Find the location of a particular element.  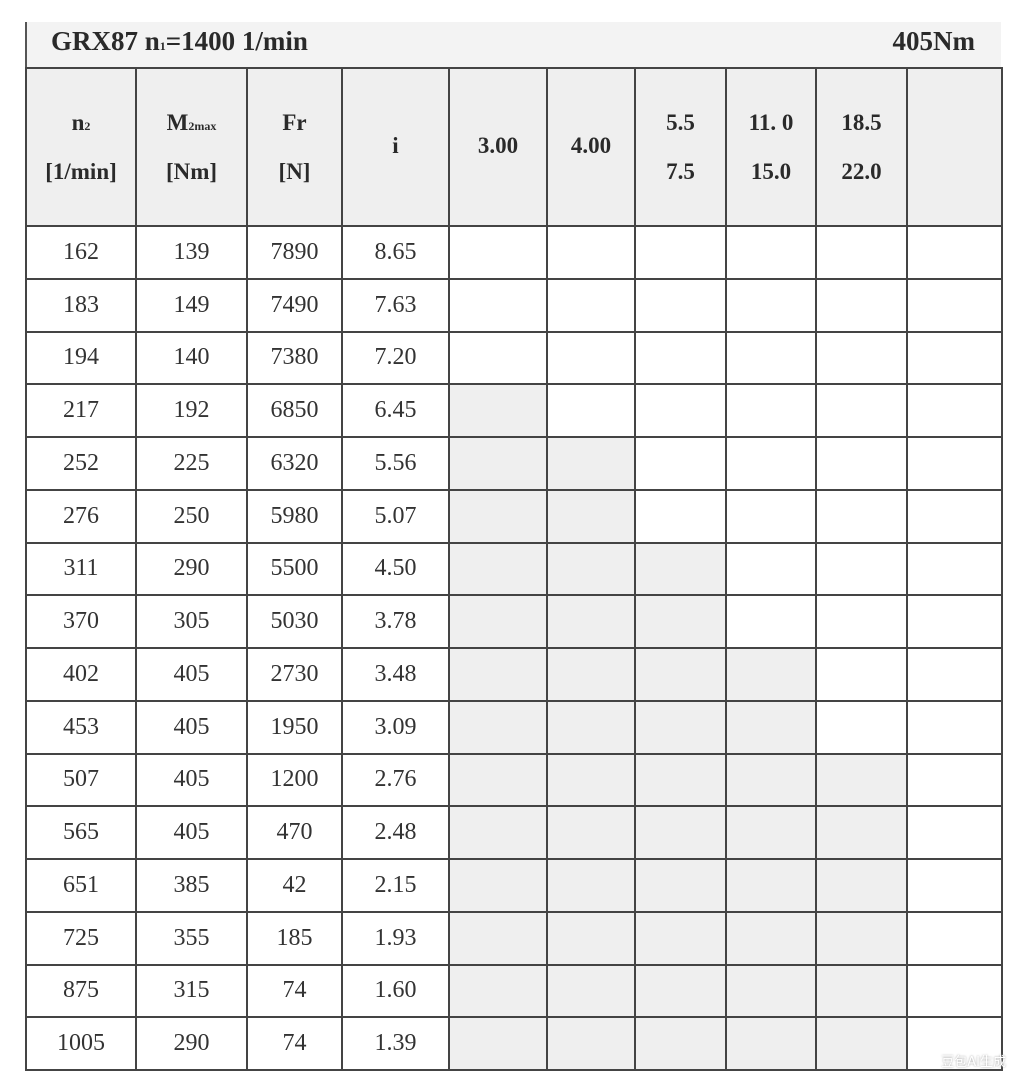

table-cell: 74 is located at coordinates (294, 991).